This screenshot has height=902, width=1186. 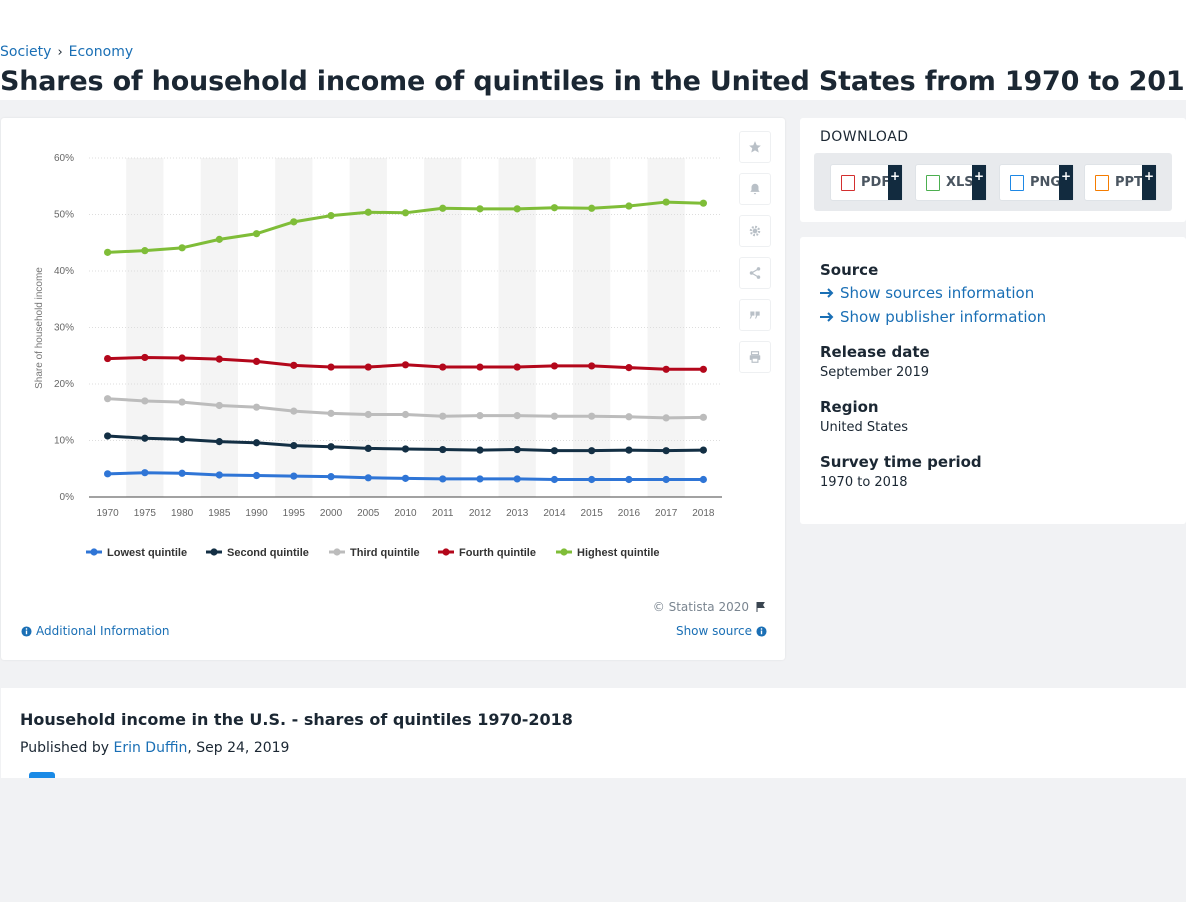 I want to click on ppt-file-icon, so click(x=1102, y=182).